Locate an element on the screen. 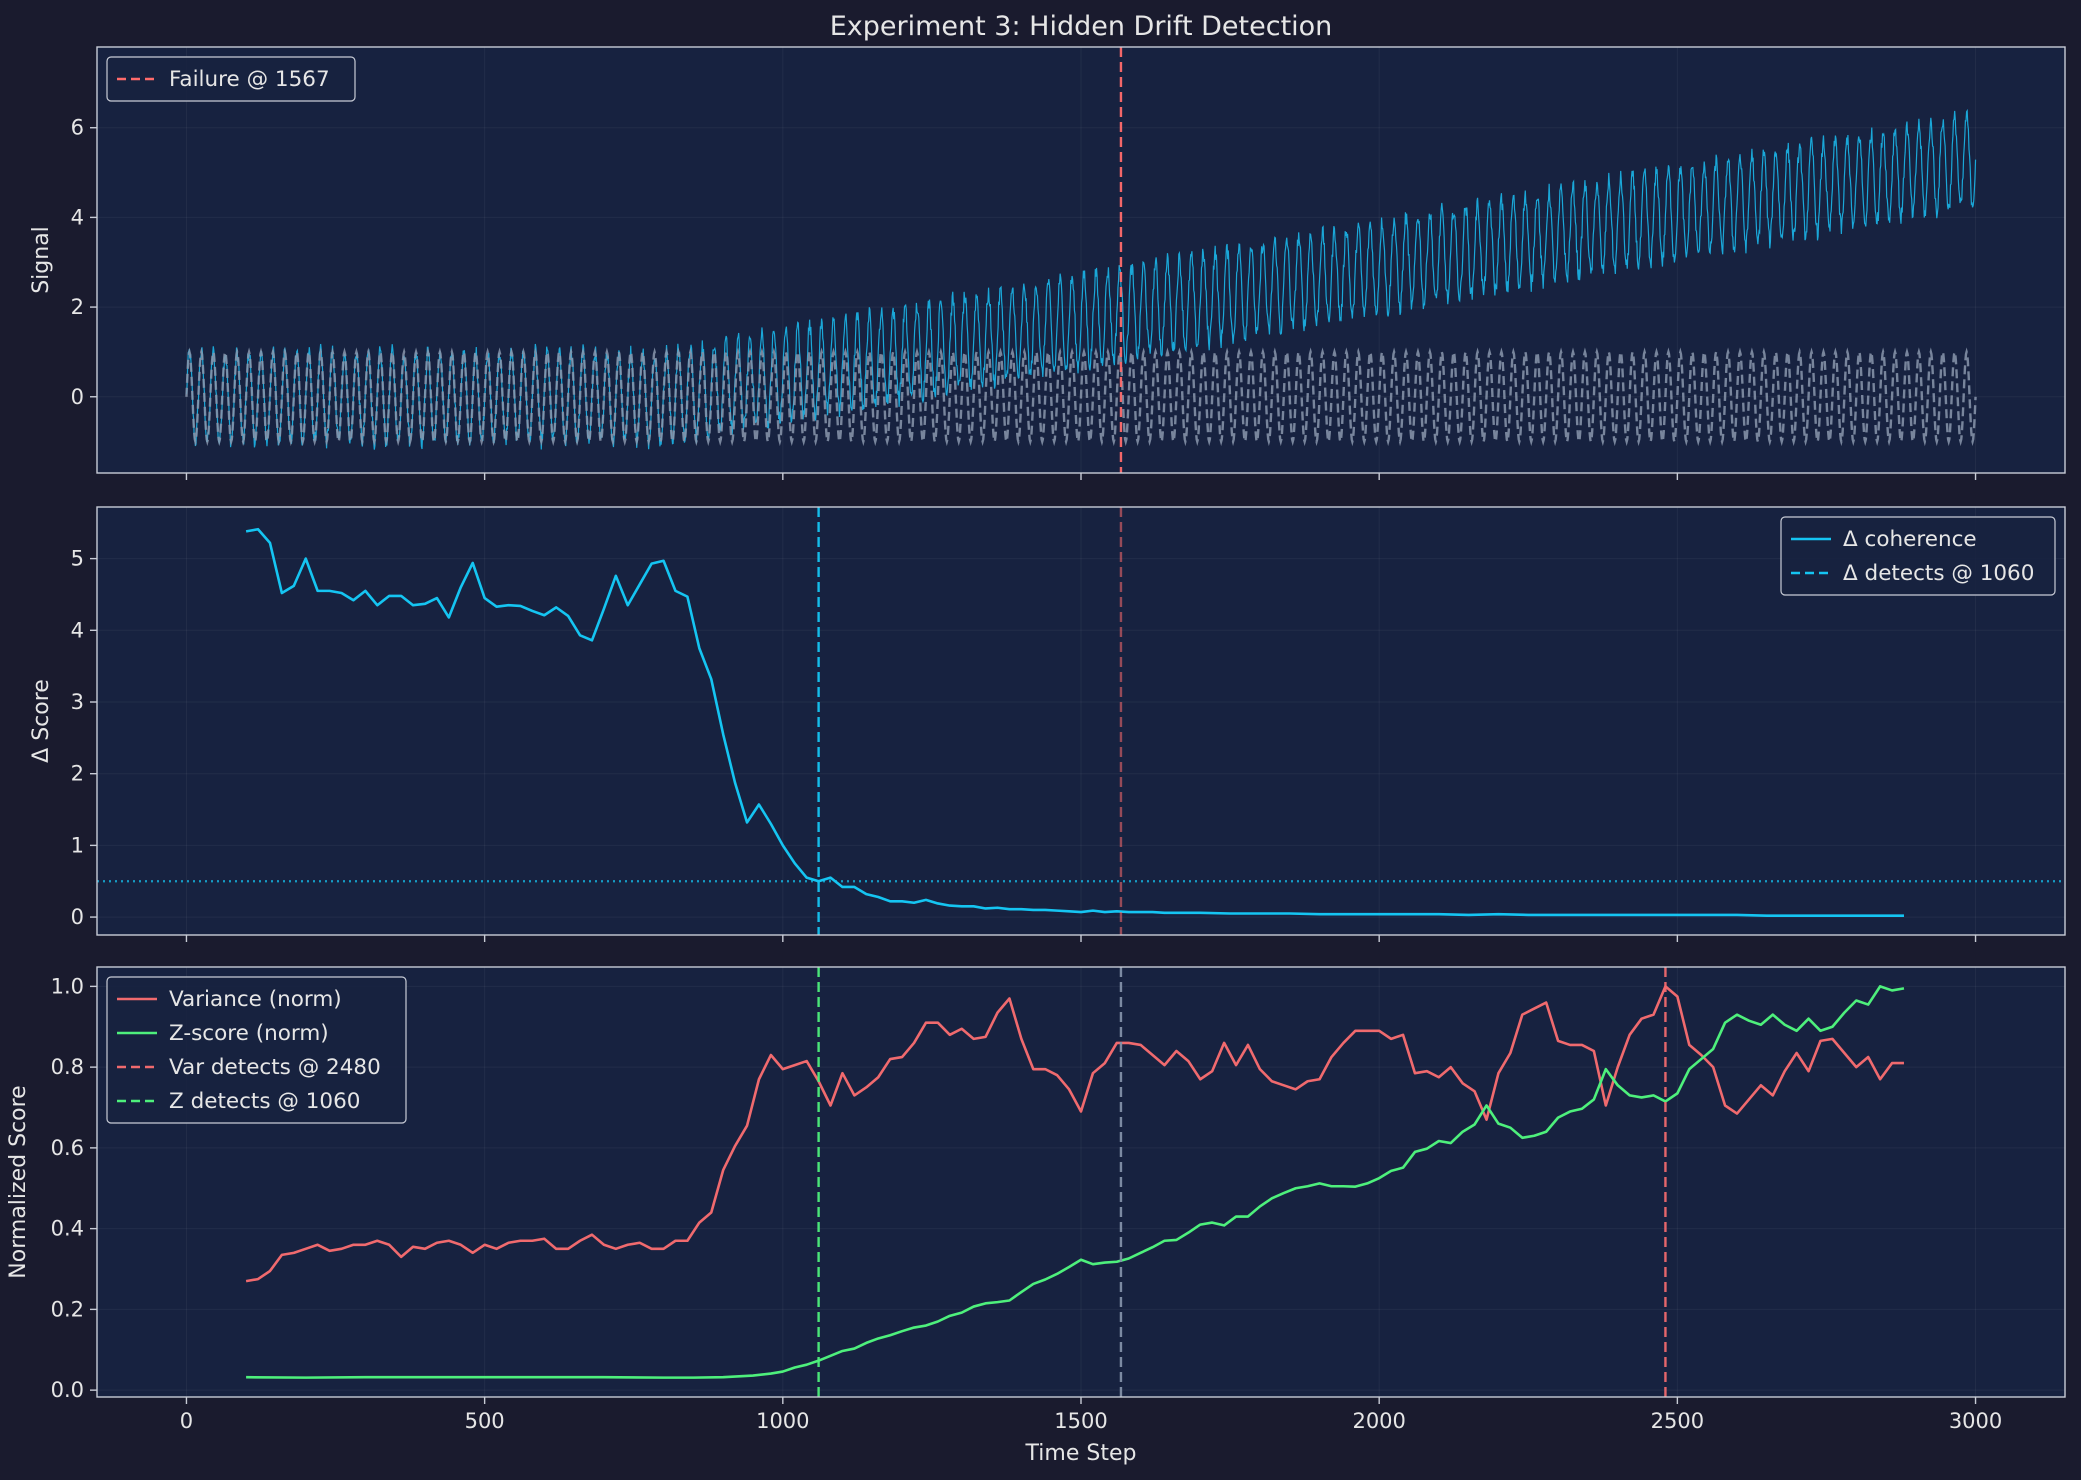 This screenshot has height=1480, width=2081. x-tick-label: 2500 is located at coordinates (1677, 1421).